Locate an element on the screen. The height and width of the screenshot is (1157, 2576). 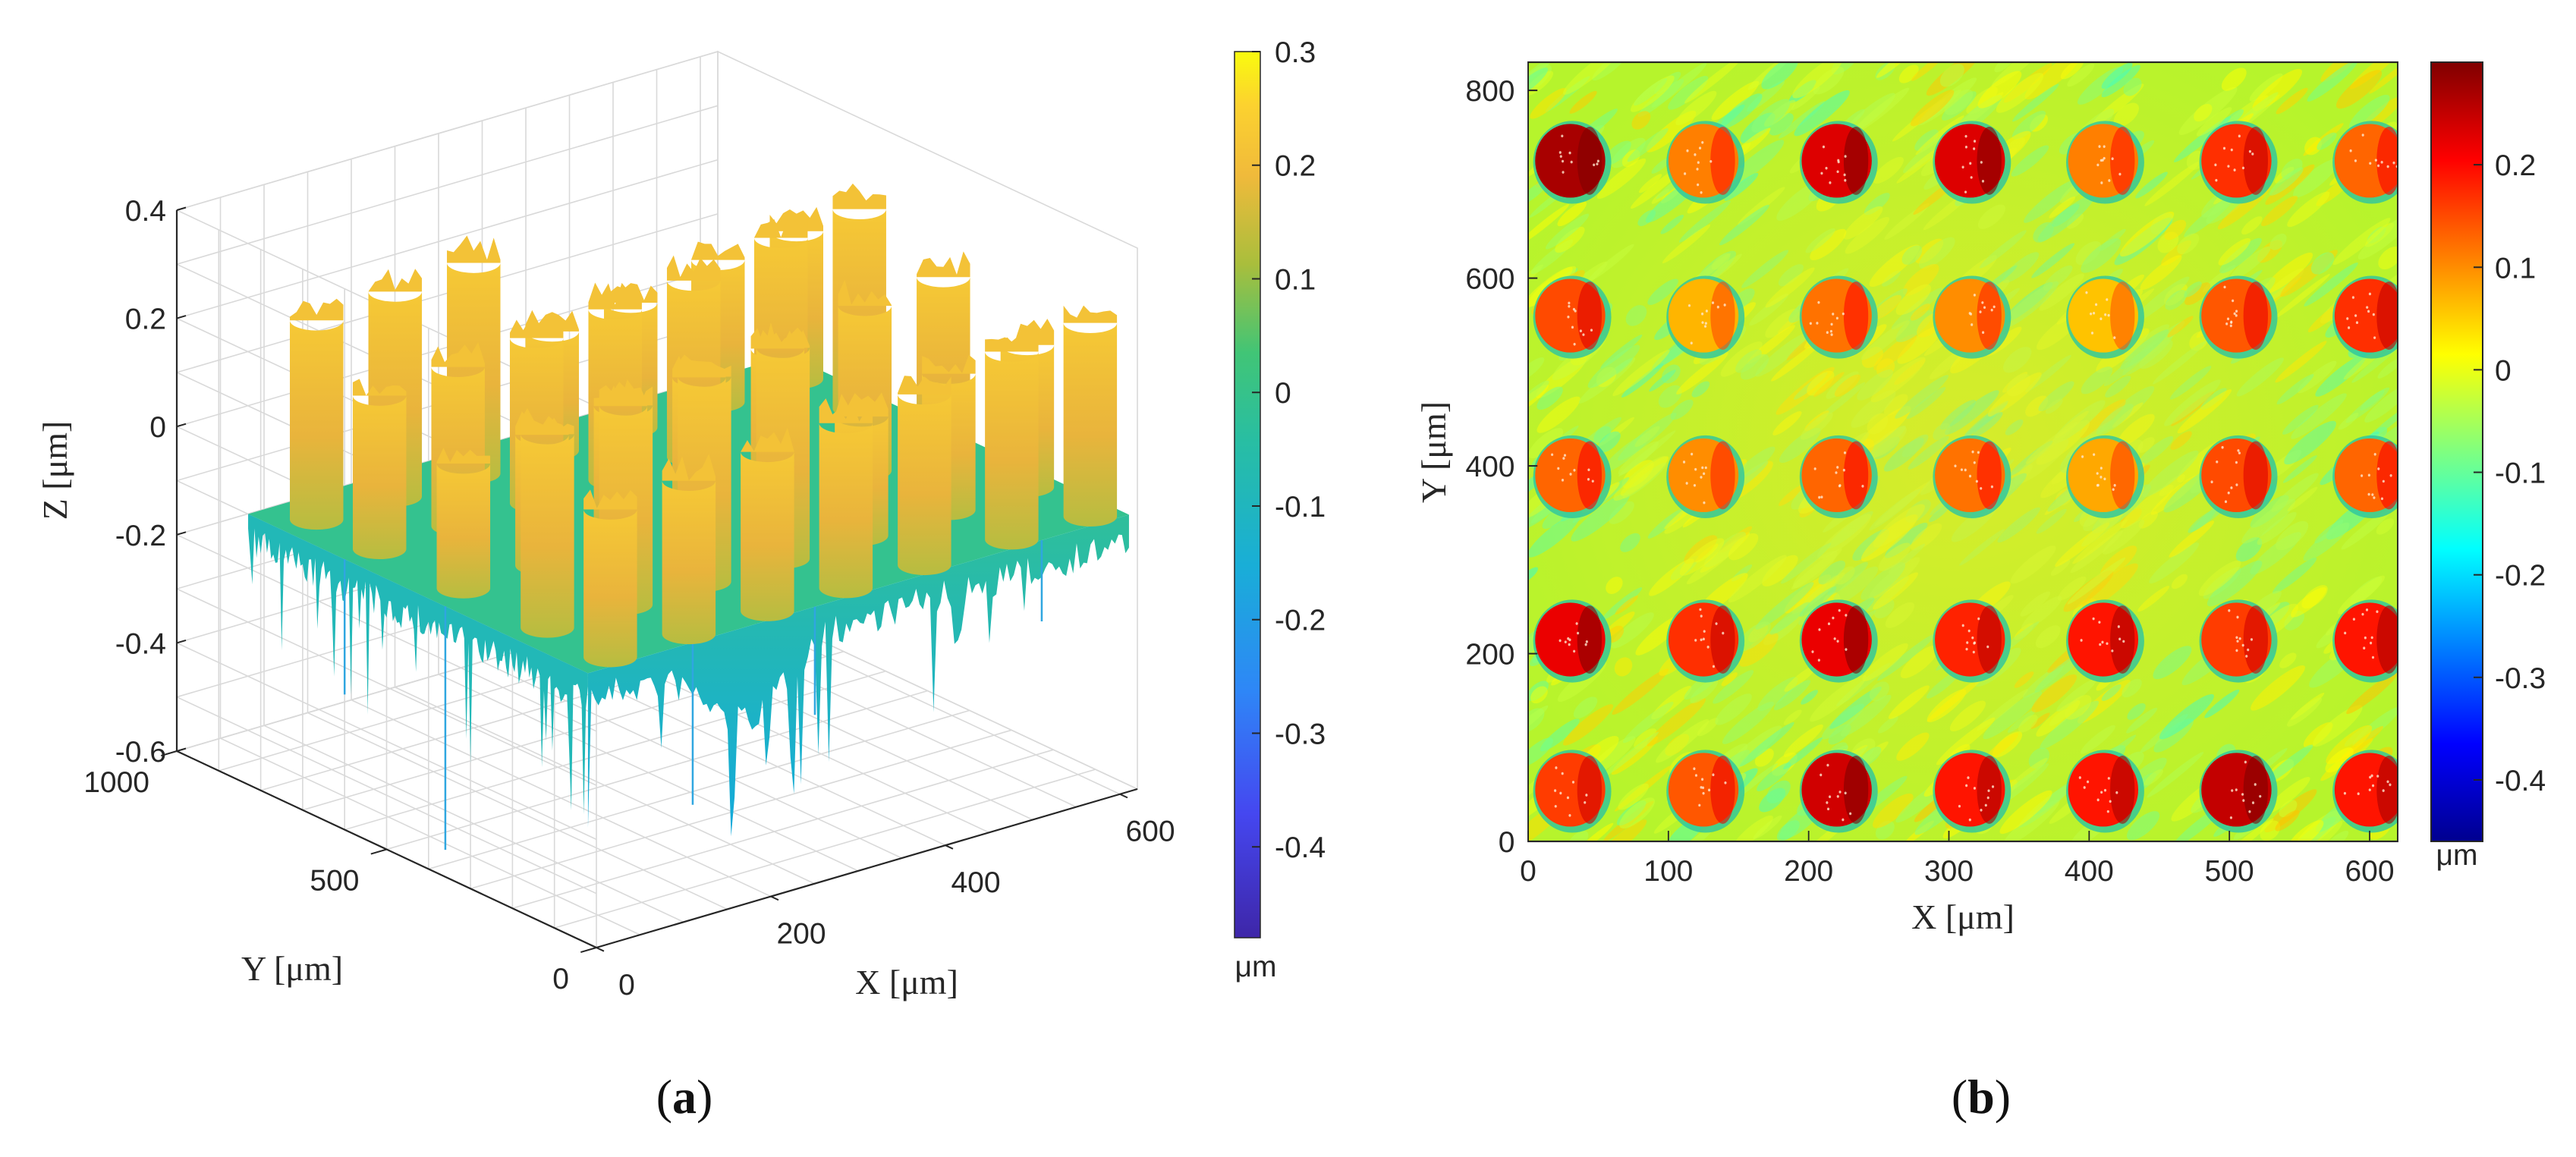
panel-a-colorbar-unit: μm is located at coordinates (1256, 967).